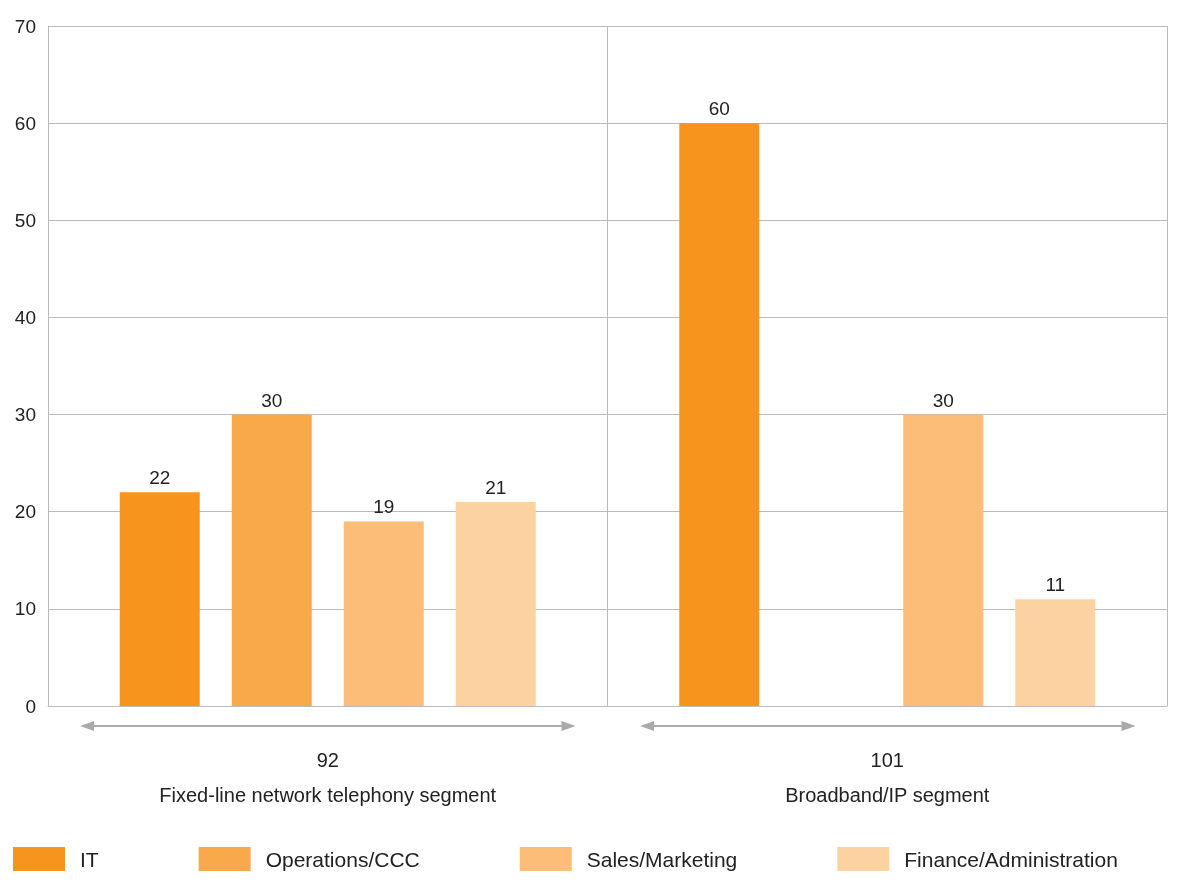 This screenshot has width=1200, height=884. I want to click on data-label: 21, so click(496, 487).